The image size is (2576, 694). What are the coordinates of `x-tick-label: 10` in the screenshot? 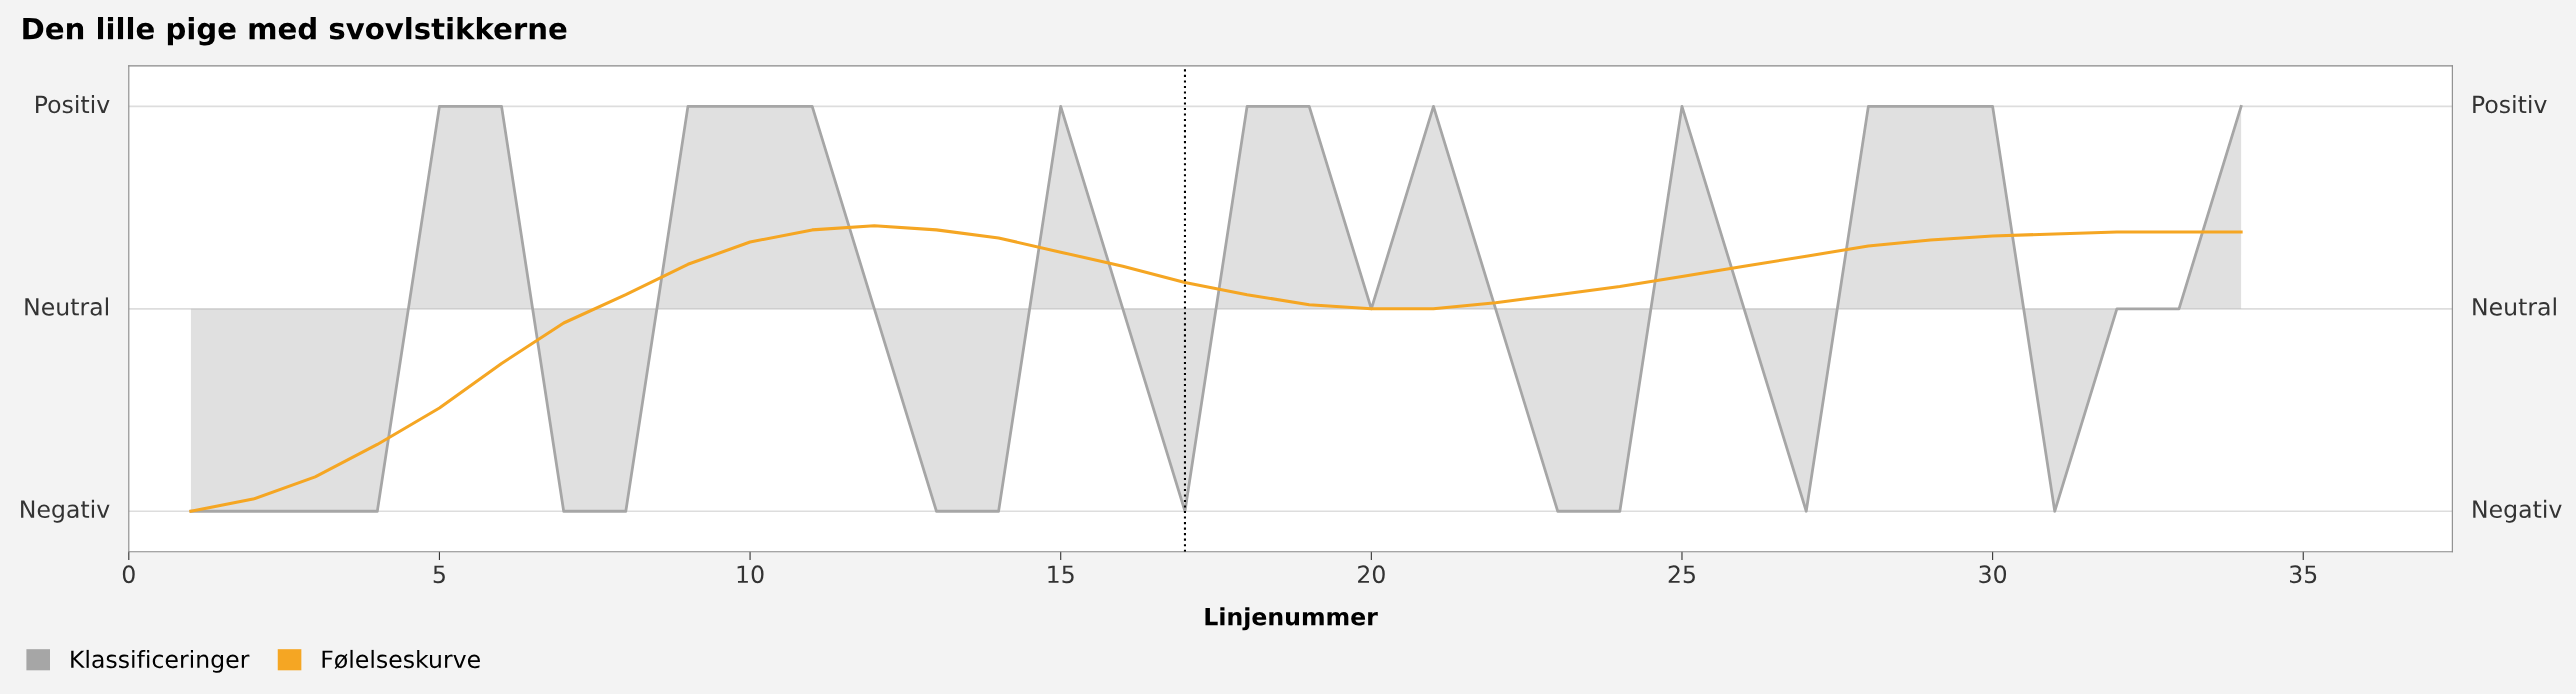 It's located at (750, 574).